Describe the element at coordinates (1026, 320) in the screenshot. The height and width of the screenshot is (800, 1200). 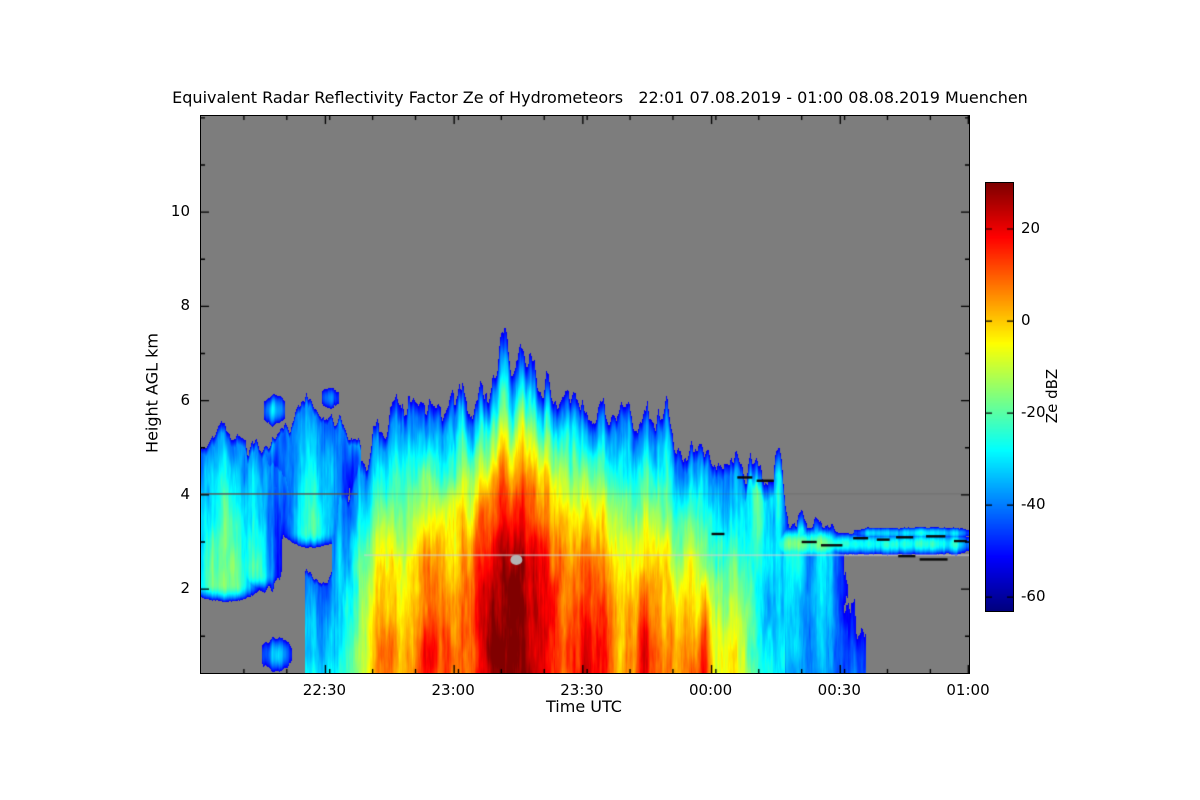
I see `colorbar-tick-label: 0` at that location.